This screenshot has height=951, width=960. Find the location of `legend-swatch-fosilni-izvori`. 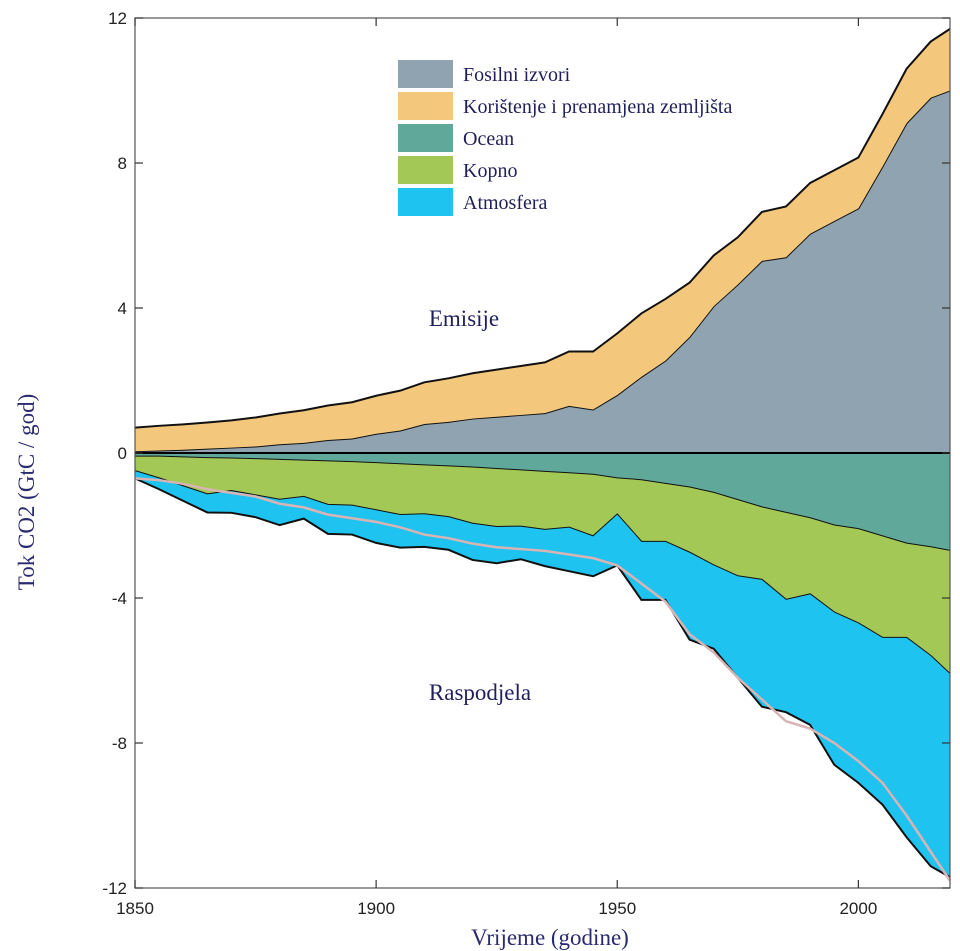

legend-swatch-fosilni-izvori is located at coordinates (425, 74).